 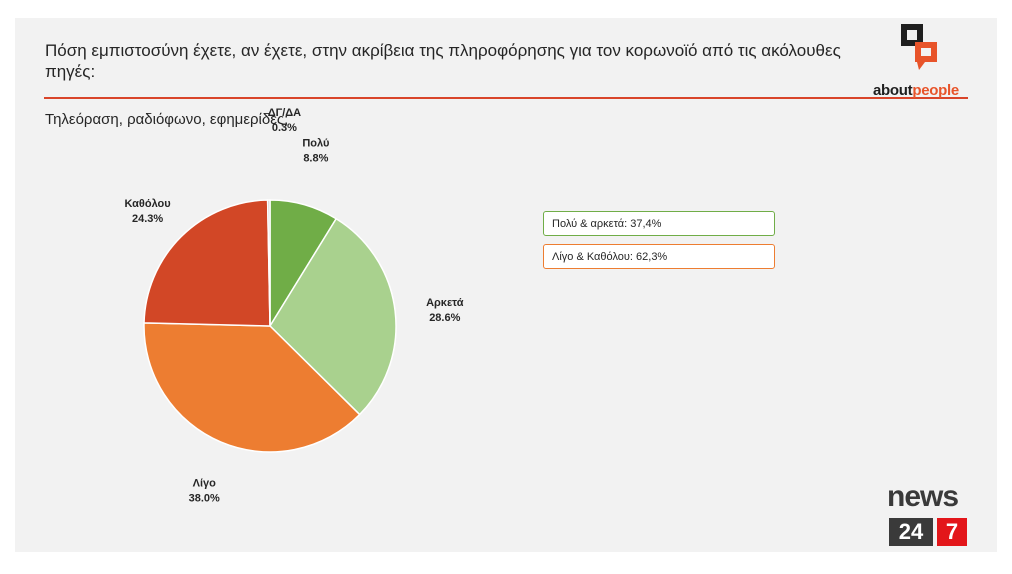 I want to click on callout-negative: Λίγο & Καθόλου: 62,3%, so click(x=659, y=256).